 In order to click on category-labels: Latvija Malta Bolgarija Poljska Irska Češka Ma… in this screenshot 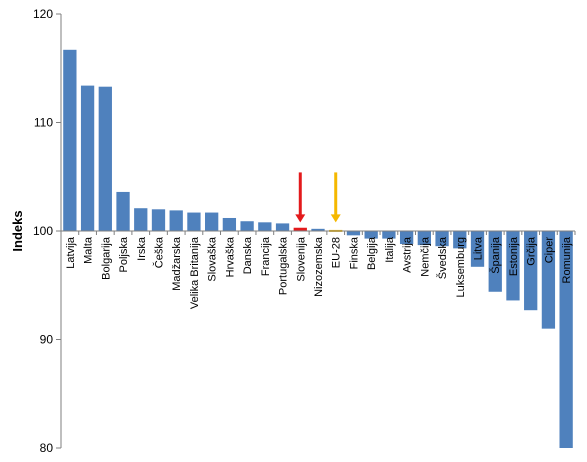, I will do `click(318, 270)`.